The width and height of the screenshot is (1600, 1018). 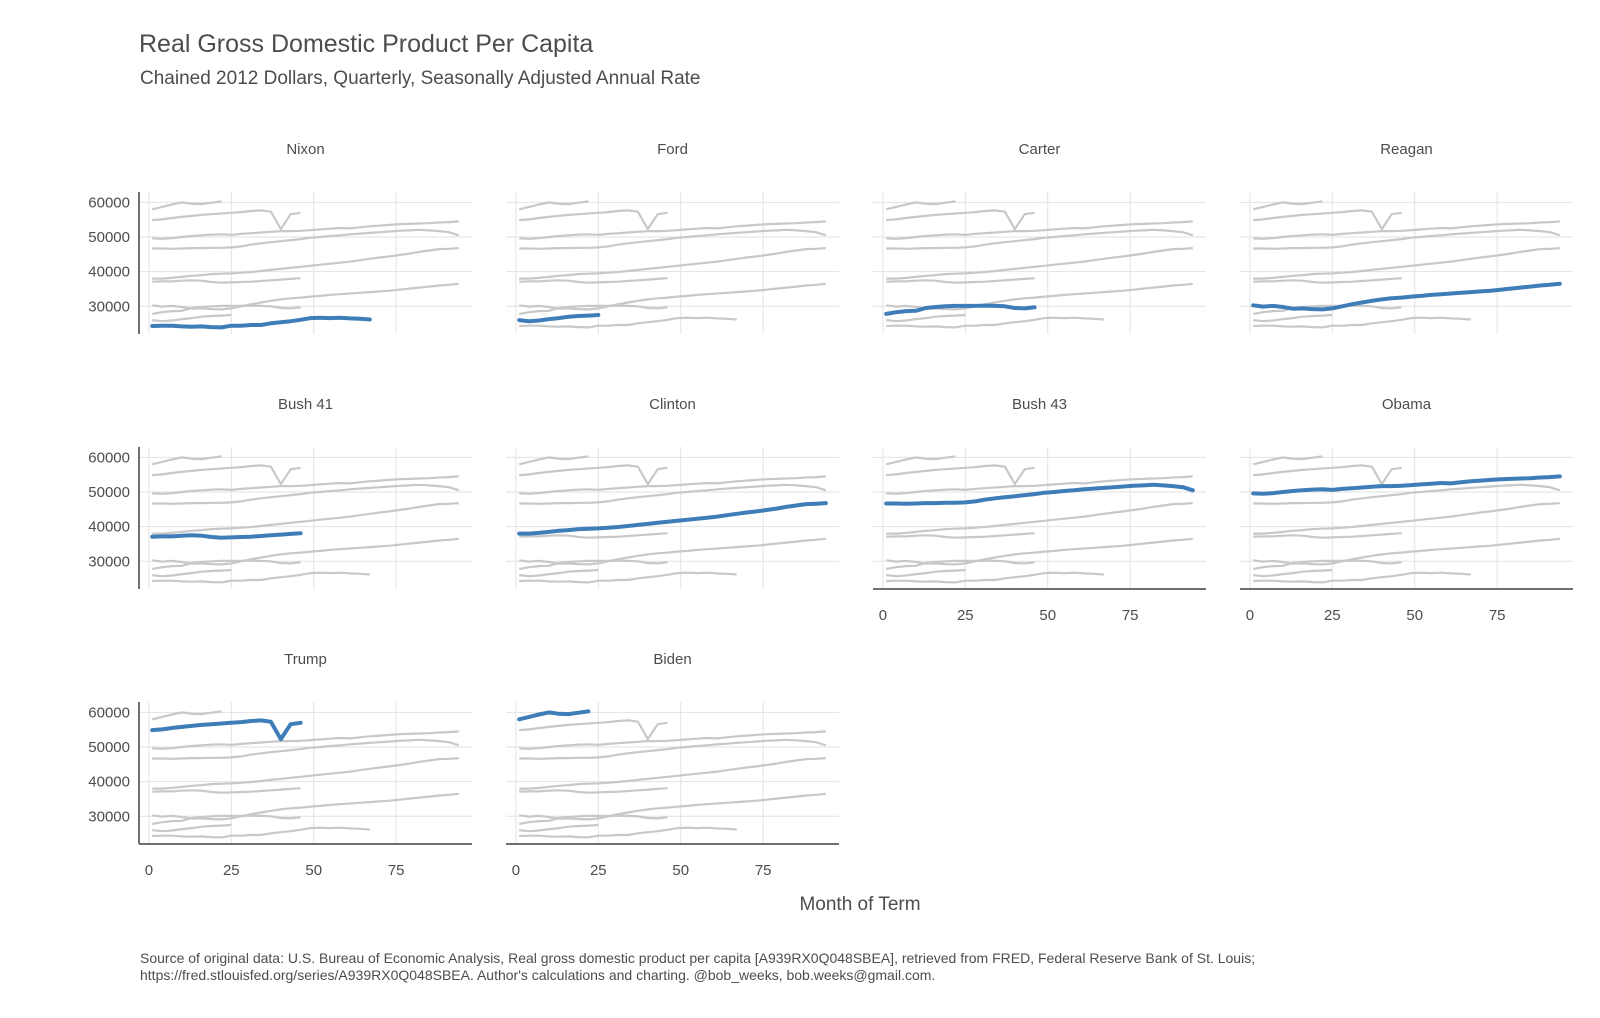 What do you see at coordinates (1407, 404) in the screenshot?
I see `panel-title-obama: Obama` at bounding box center [1407, 404].